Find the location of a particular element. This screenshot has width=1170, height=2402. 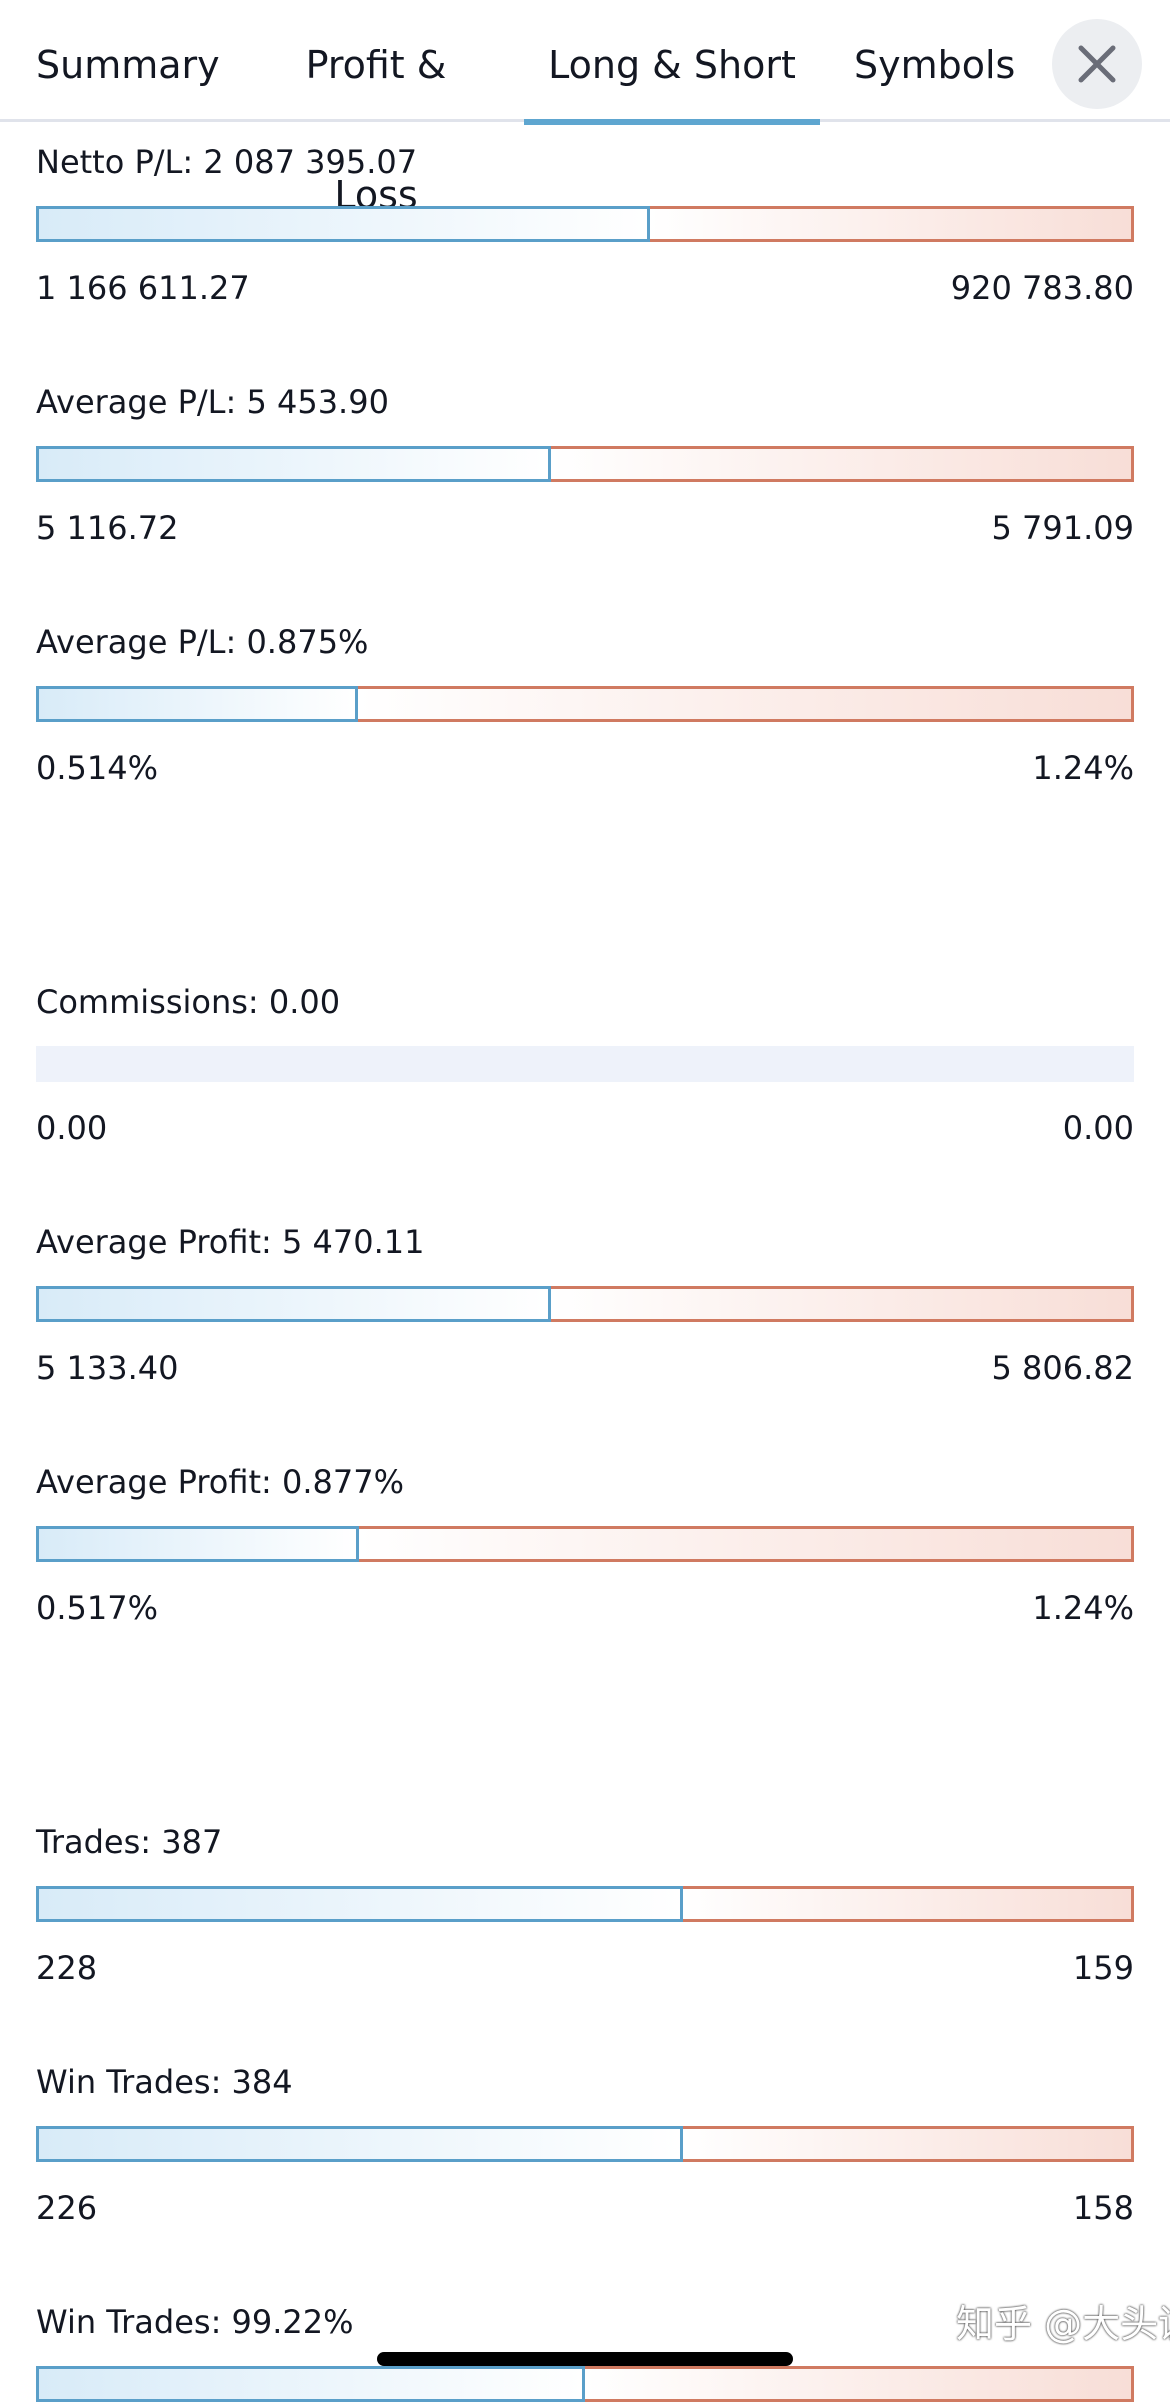

metric-title: Commissions: 0.00 is located at coordinates (188, 1002).